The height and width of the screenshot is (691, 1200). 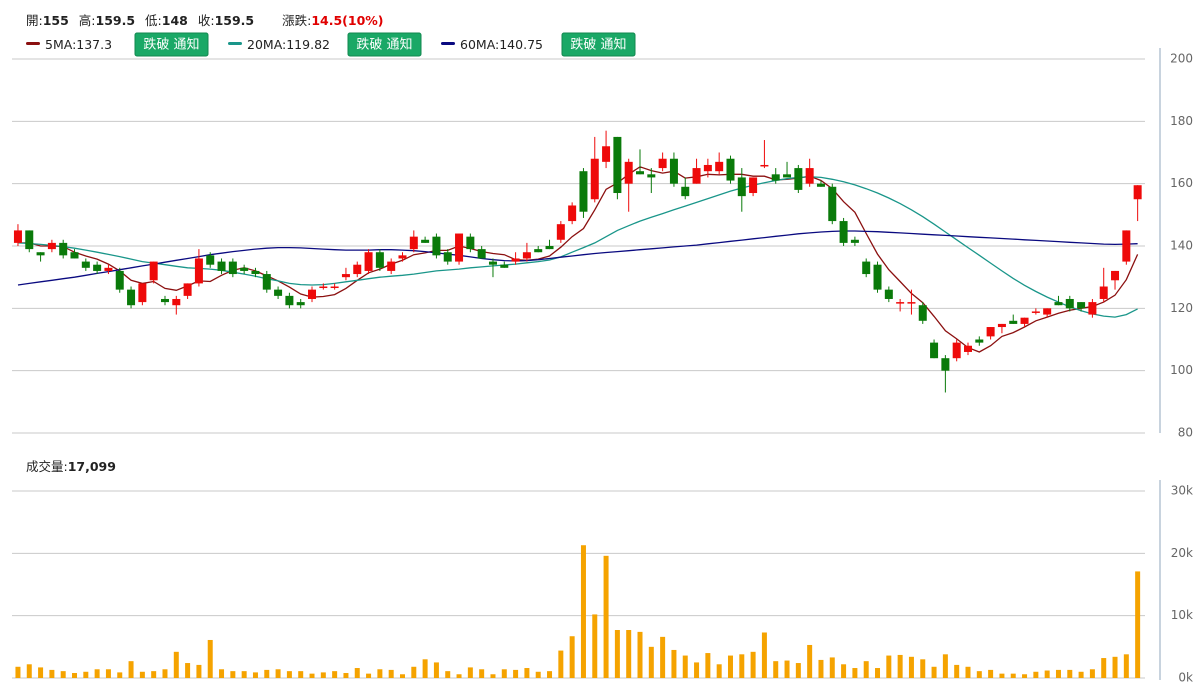 What do you see at coordinates (205, 20) in the screenshot?
I see `ohlc-info: 開:155 高:159.5 低:148 收:159.5 漲跌:14.5(10%)` at bounding box center [205, 20].